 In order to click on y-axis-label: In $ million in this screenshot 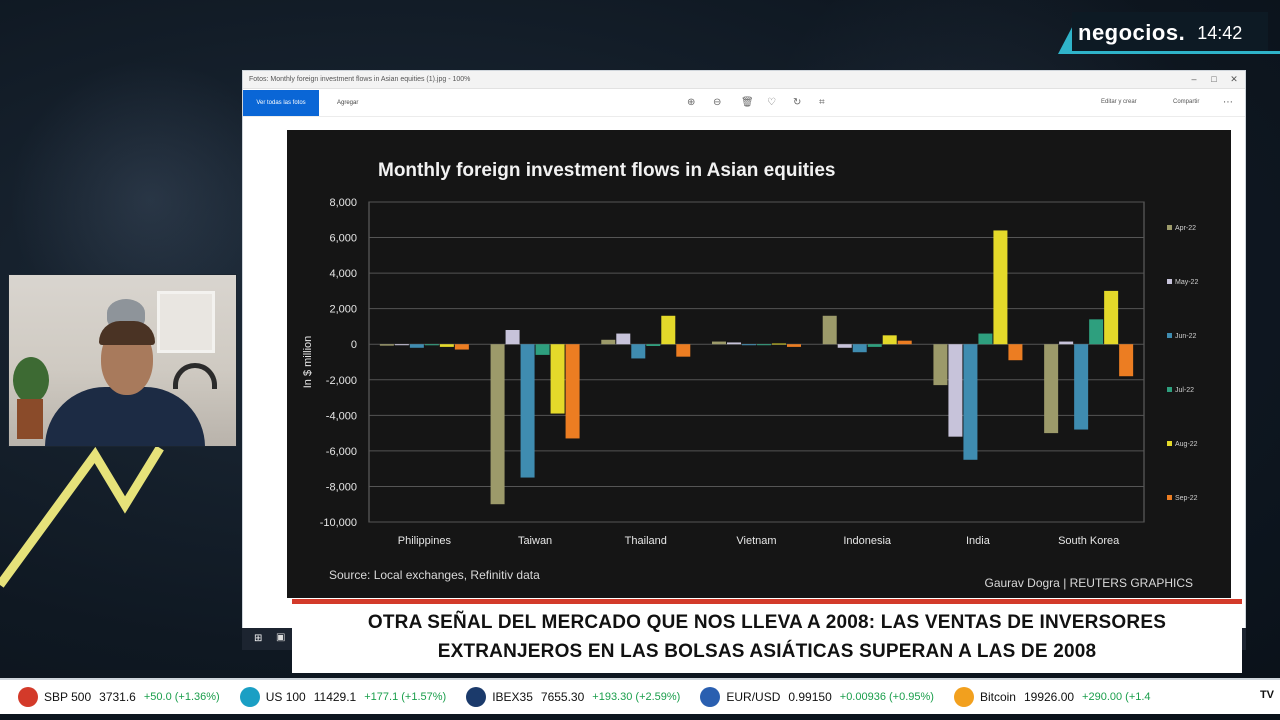, I will do `click(308, 362)`.